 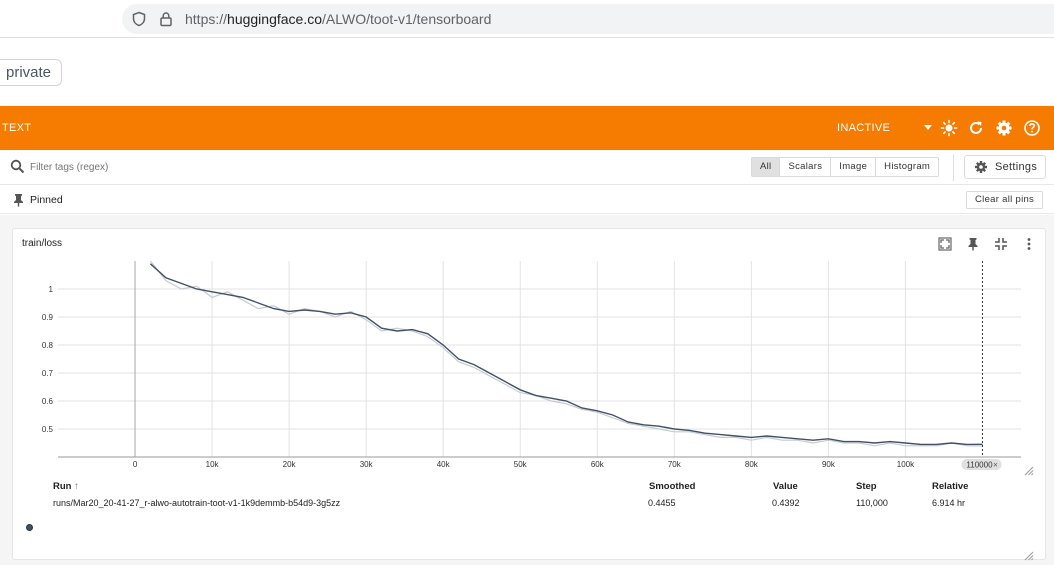 What do you see at coordinates (785, 486) in the screenshot?
I see `column-header-value: Value` at bounding box center [785, 486].